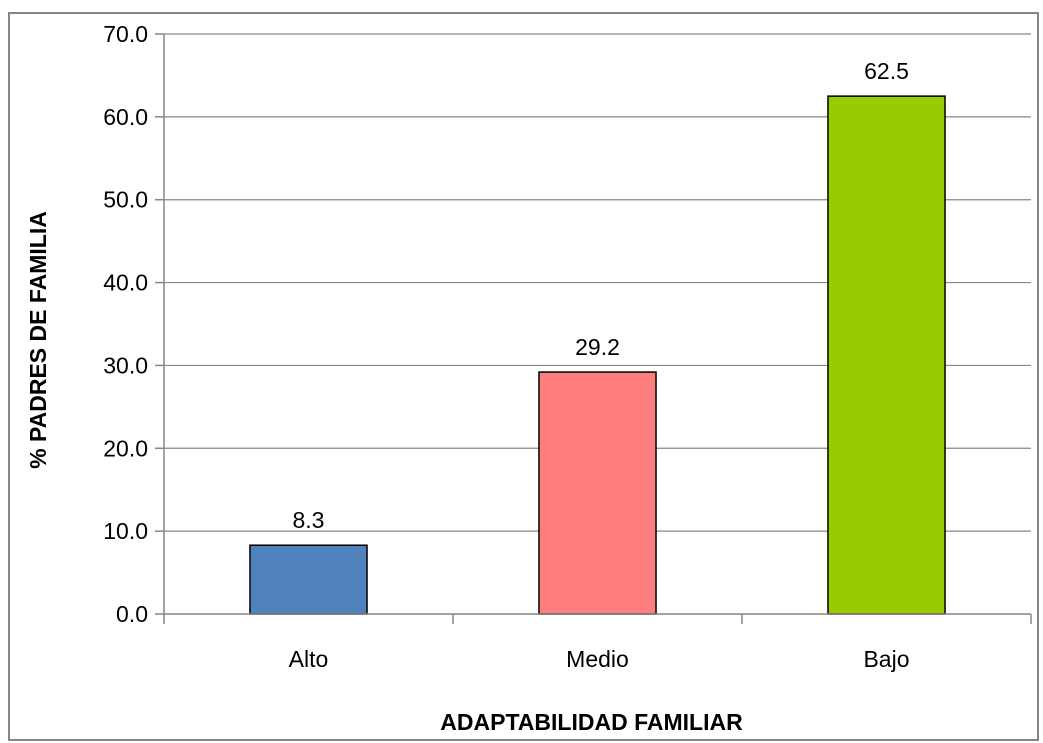  I want to click on data-label-alto: 8.3, so click(309, 520).